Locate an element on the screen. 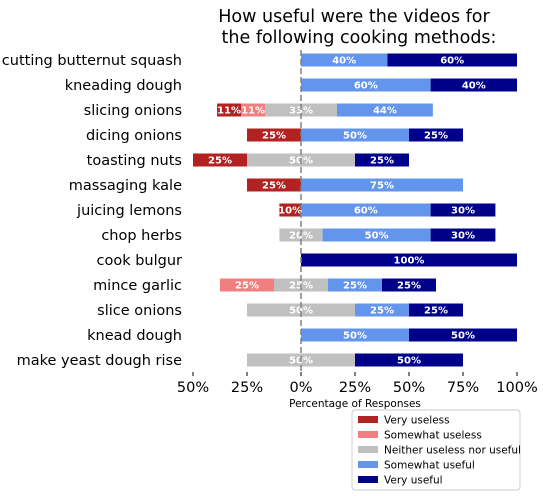  category-label: slicing onions is located at coordinates (133, 111).